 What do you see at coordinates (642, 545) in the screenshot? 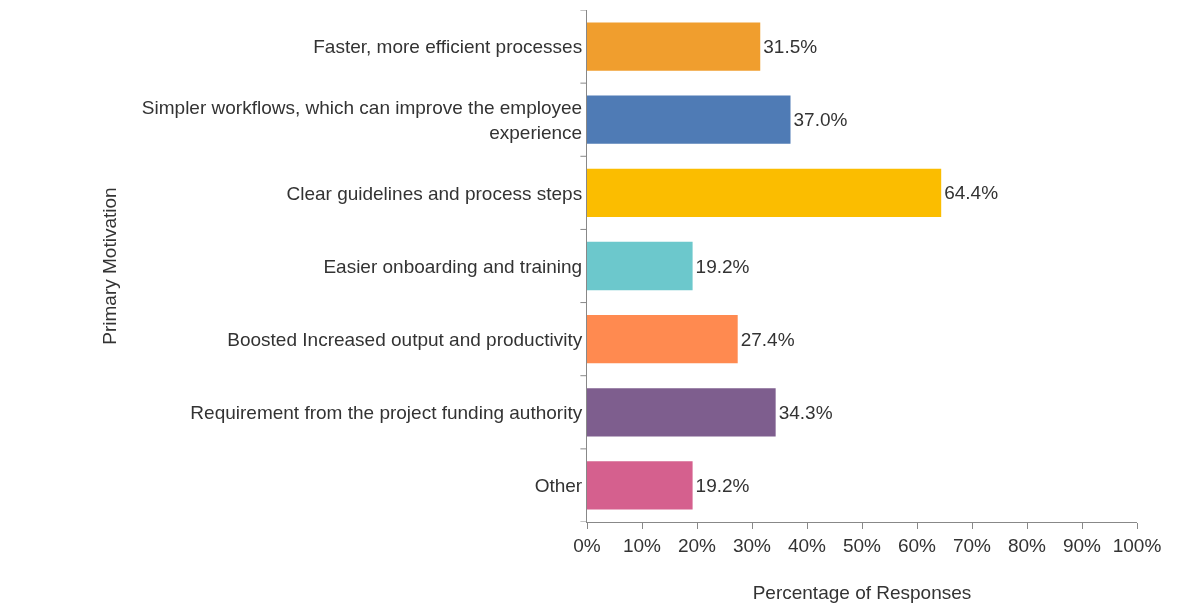
I see `x-tick-label: 10%` at bounding box center [642, 545].